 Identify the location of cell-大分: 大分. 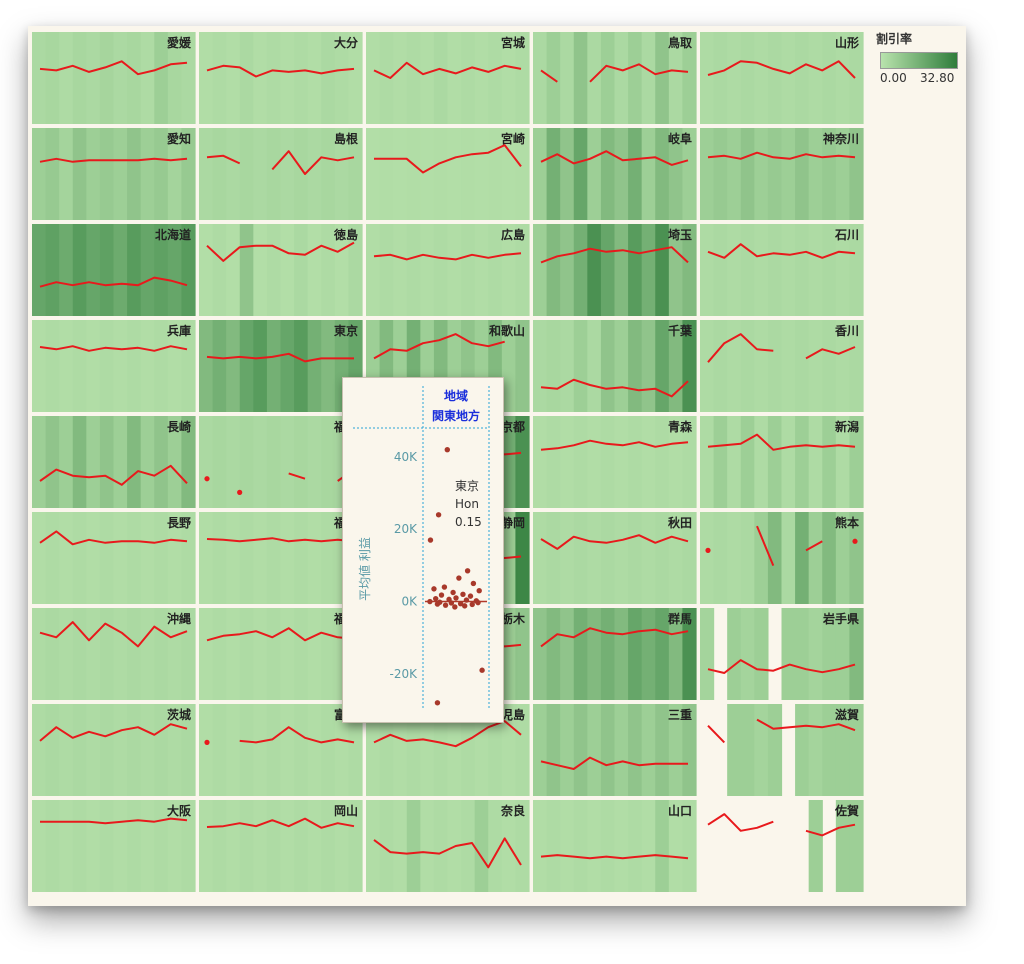
(281, 78).